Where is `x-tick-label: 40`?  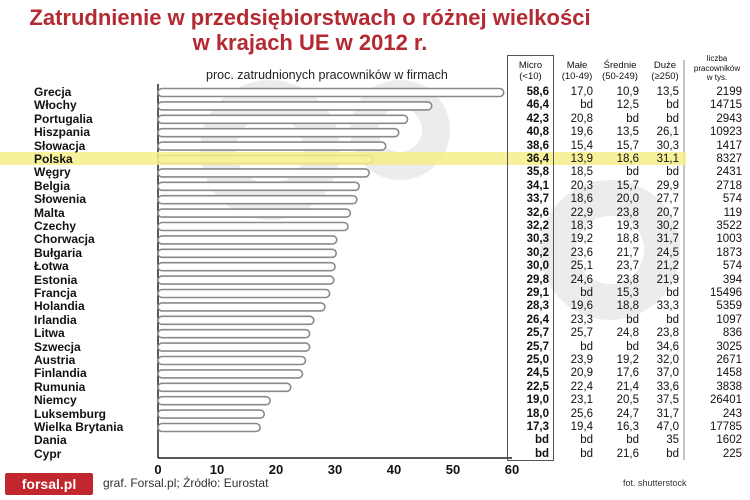
x-tick-label: 40 is located at coordinates (394, 469).